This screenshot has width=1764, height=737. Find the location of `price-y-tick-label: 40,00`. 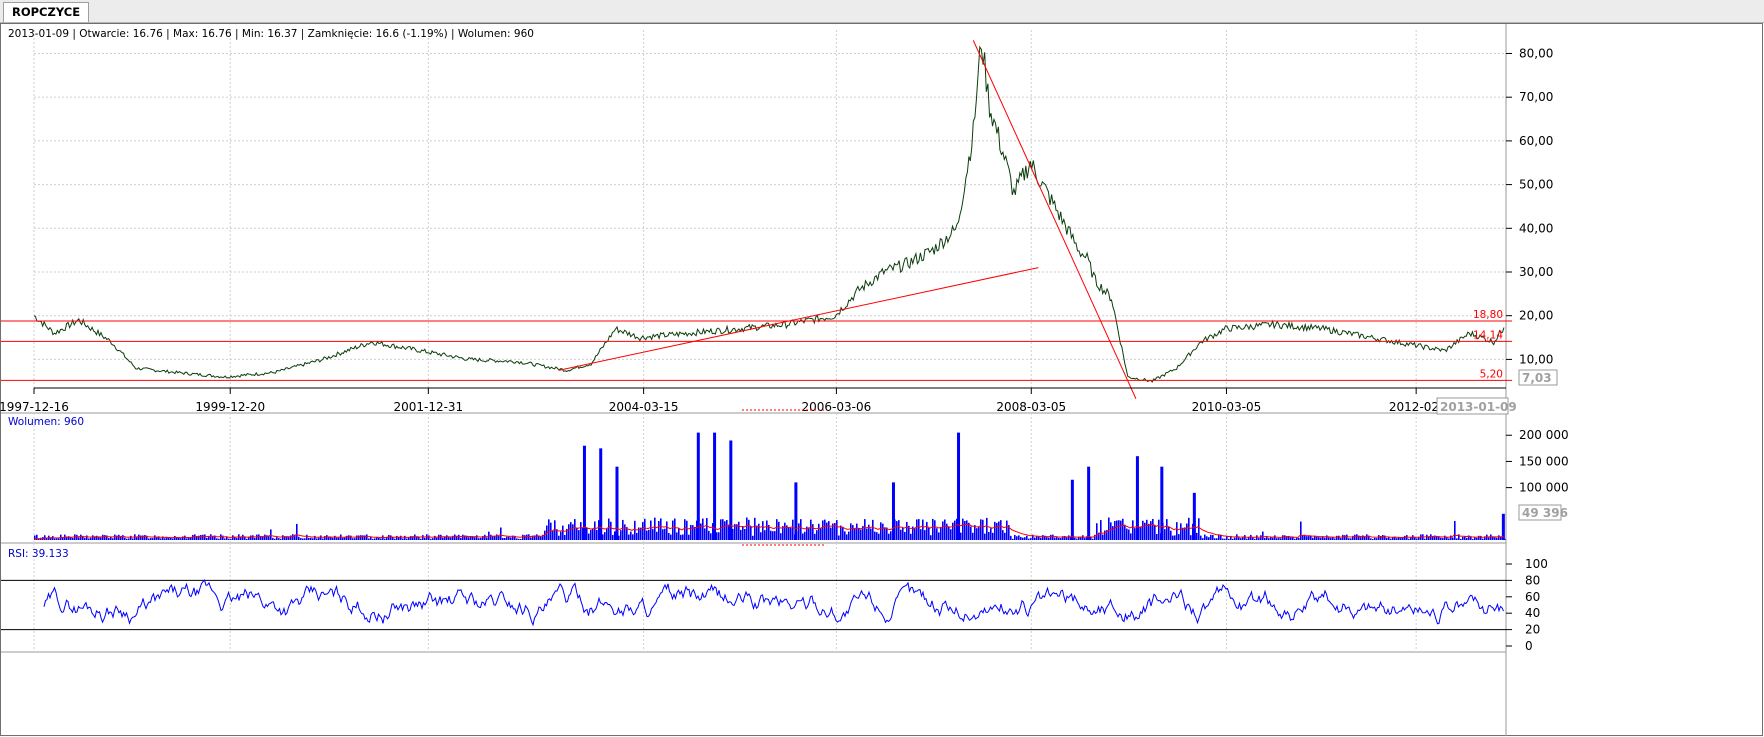

price-y-tick-label: 40,00 is located at coordinates (1536, 228).